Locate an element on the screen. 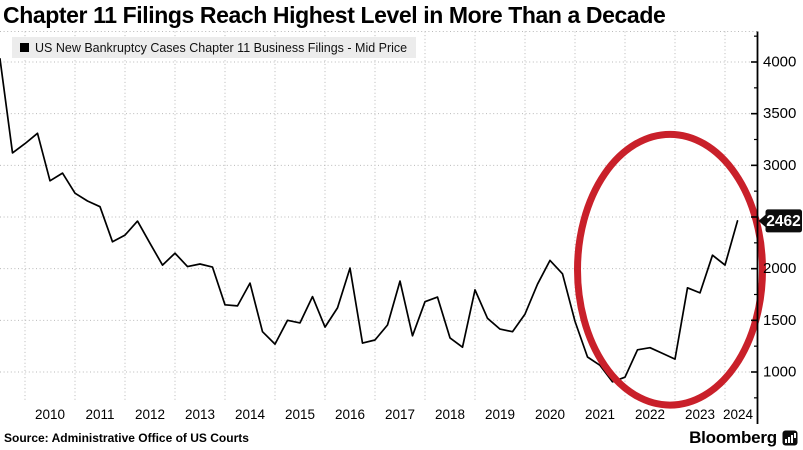 The image size is (803, 450). x-tick-label: 2011 is located at coordinates (99, 414).